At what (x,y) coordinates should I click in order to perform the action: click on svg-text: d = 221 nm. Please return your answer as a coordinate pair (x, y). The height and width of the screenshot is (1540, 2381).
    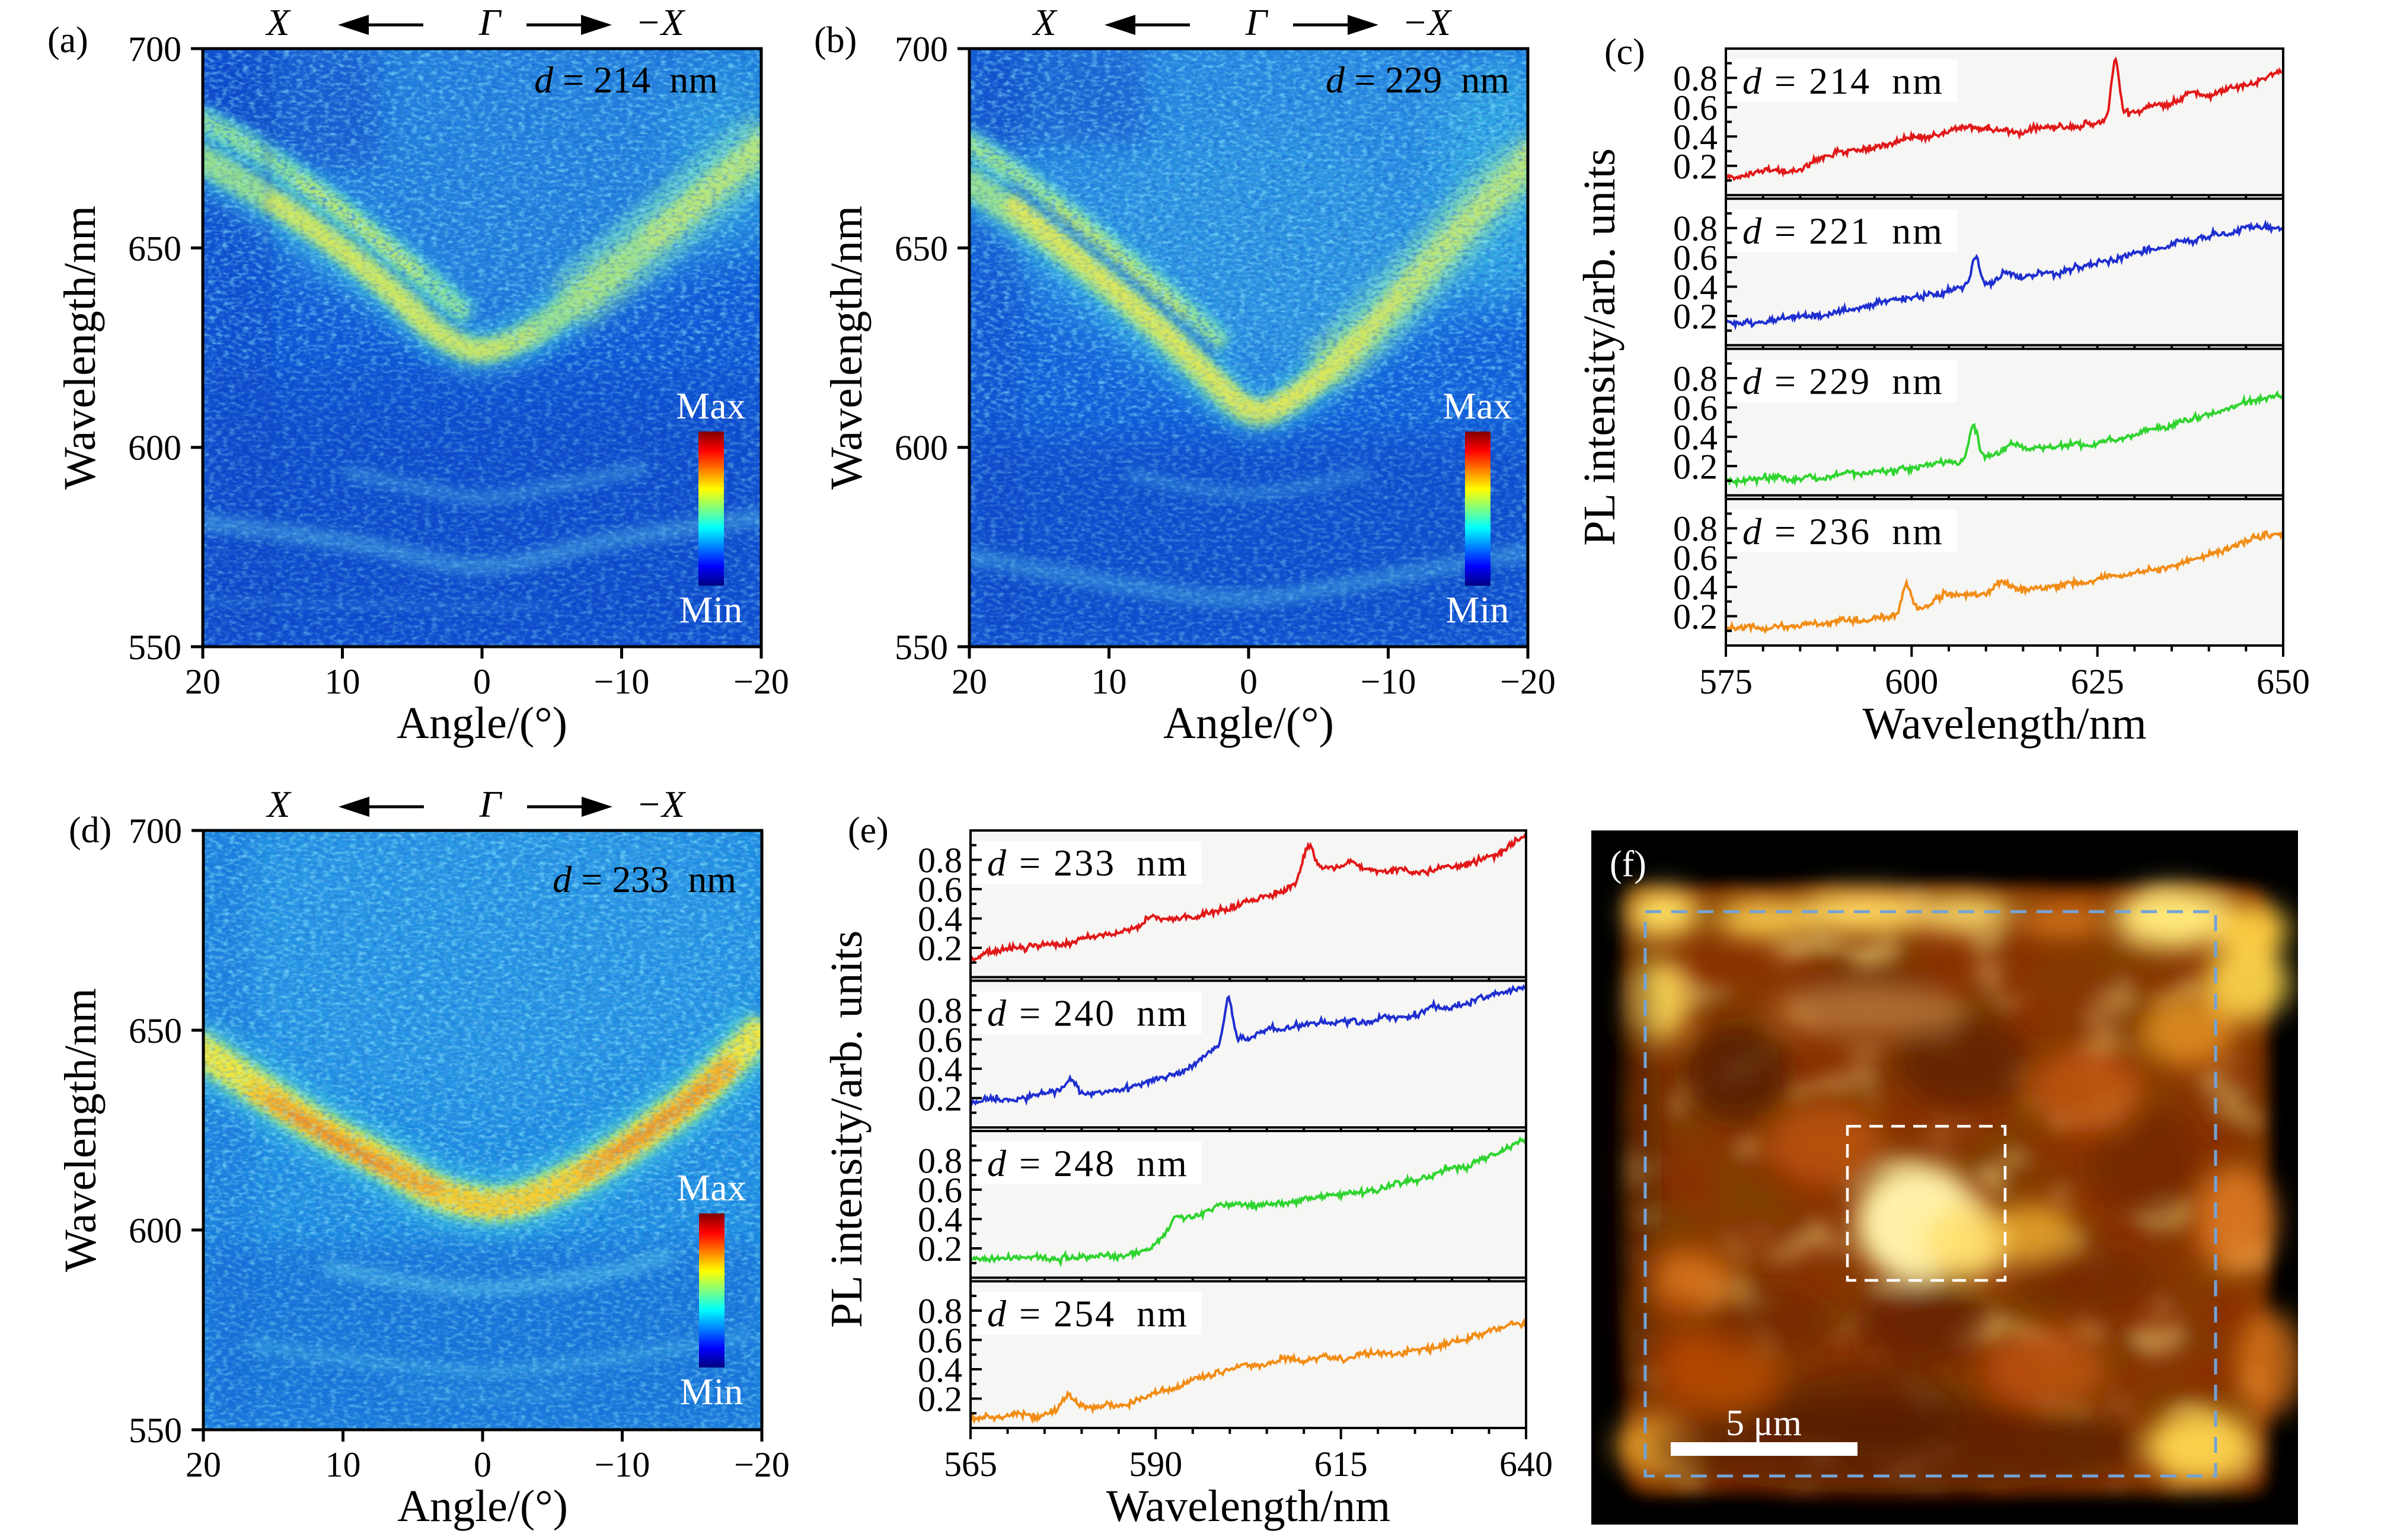
    Looking at the image, I should click on (1843, 231).